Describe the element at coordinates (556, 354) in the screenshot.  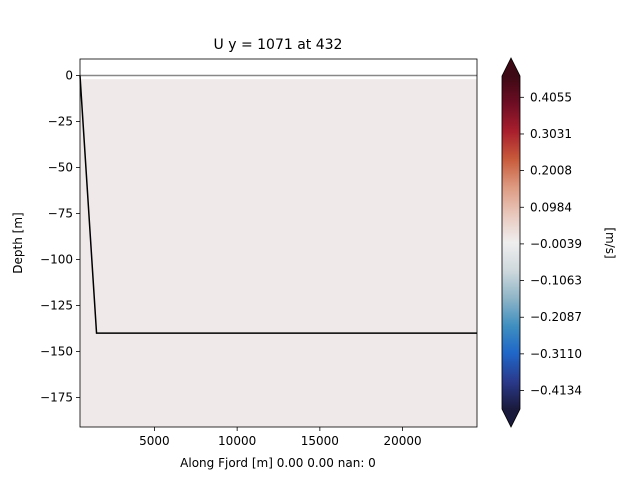
I see `colorbar-tick-label: −0.3110` at that location.